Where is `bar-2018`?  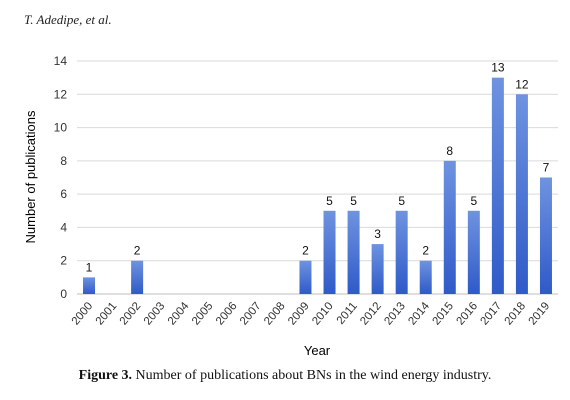
bar-2018 is located at coordinates (521, 194).